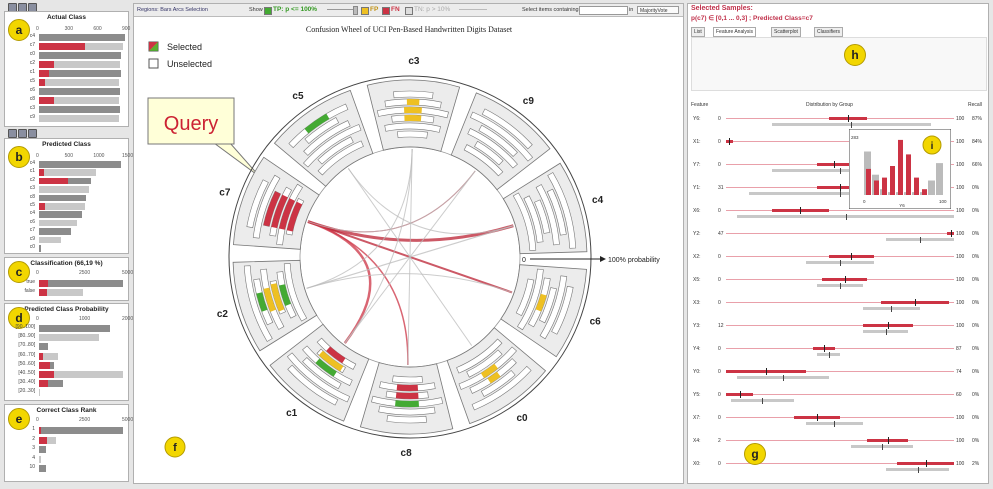  I want to click on in-select: MajorityVote, so click(658, 10).